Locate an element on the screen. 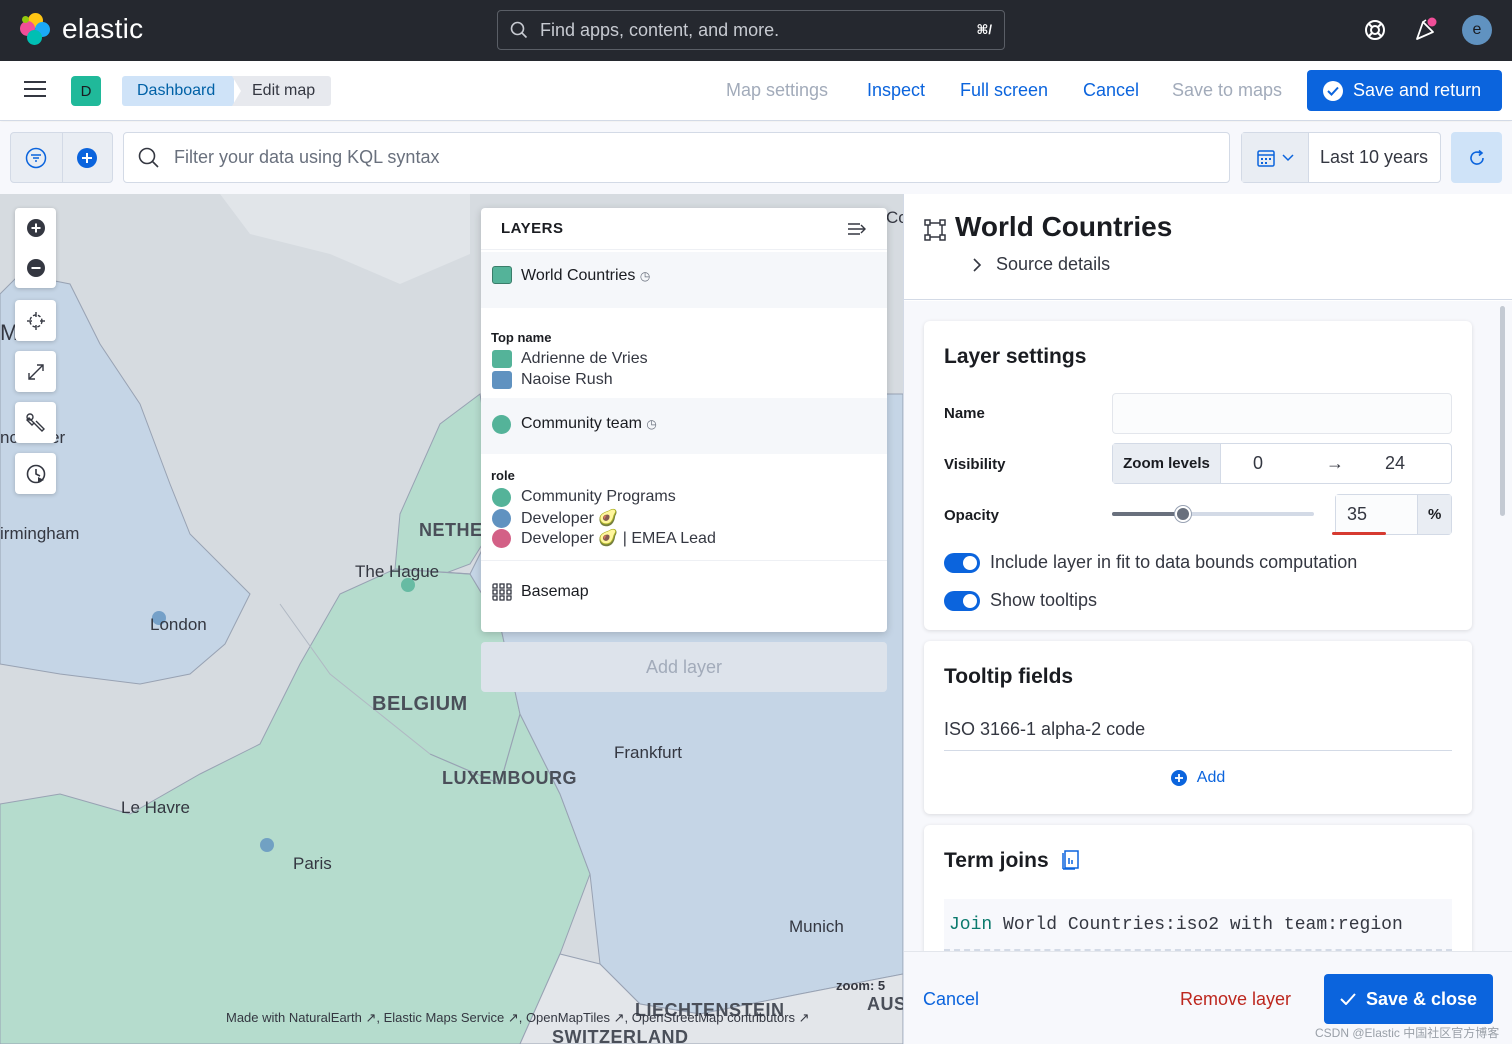  date-picker: Last 10 years is located at coordinates (1341, 157).